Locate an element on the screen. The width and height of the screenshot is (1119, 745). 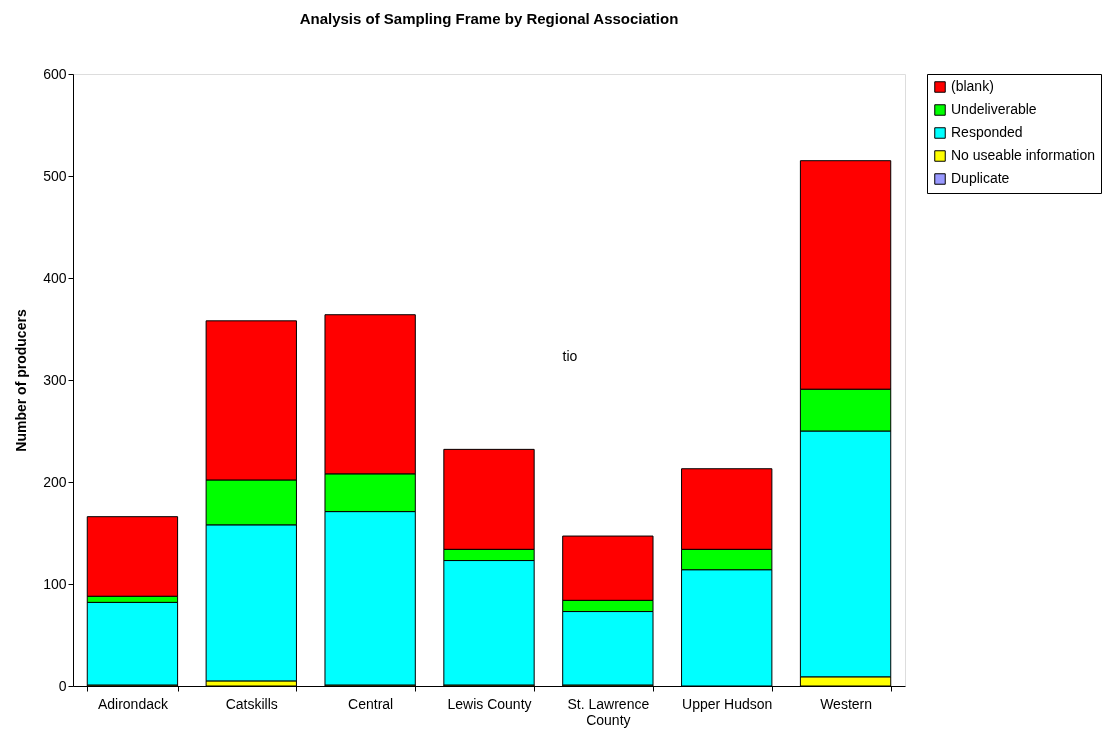
y-tick-label: 300 is located at coordinates (55, 379).